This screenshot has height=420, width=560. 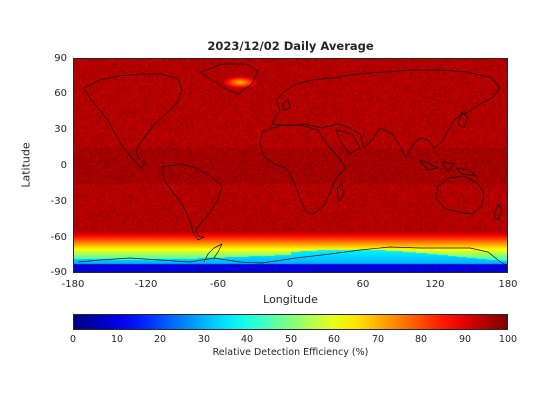 I want to click on x-axis-label: Longitude, so click(x=290, y=299).